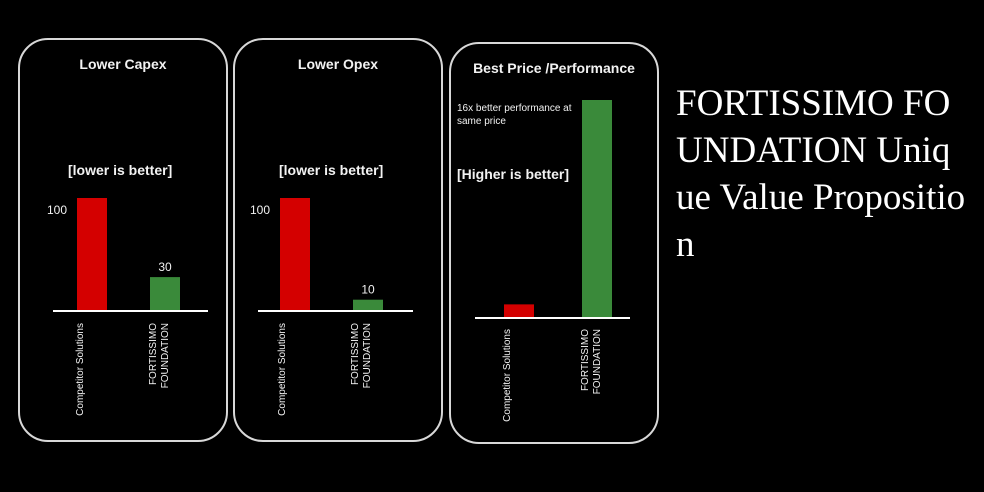  What do you see at coordinates (513, 174) in the screenshot?
I see `chart-note: [Higher is better]` at bounding box center [513, 174].